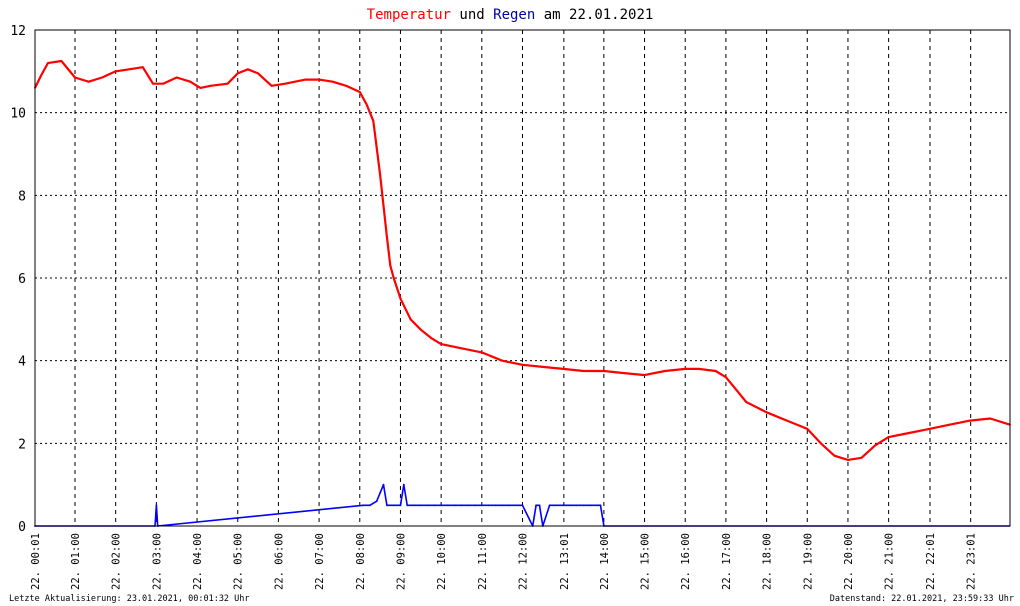  What do you see at coordinates (849, 561) in the screenshot?
I see `x-tick-label: 22. 20:00` at bounding box center [849, 561].